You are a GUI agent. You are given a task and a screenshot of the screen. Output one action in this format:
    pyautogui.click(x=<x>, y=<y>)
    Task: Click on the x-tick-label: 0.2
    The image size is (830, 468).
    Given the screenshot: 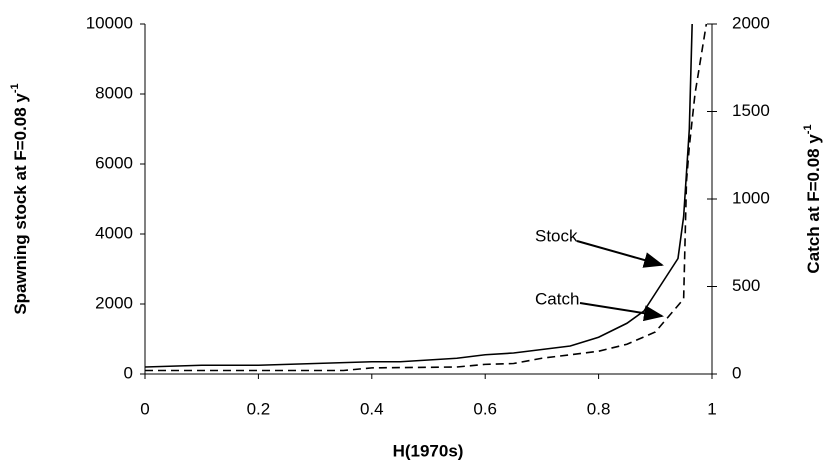 What is the action you would take?
    pyautogui.click(x=259, y=408)
    